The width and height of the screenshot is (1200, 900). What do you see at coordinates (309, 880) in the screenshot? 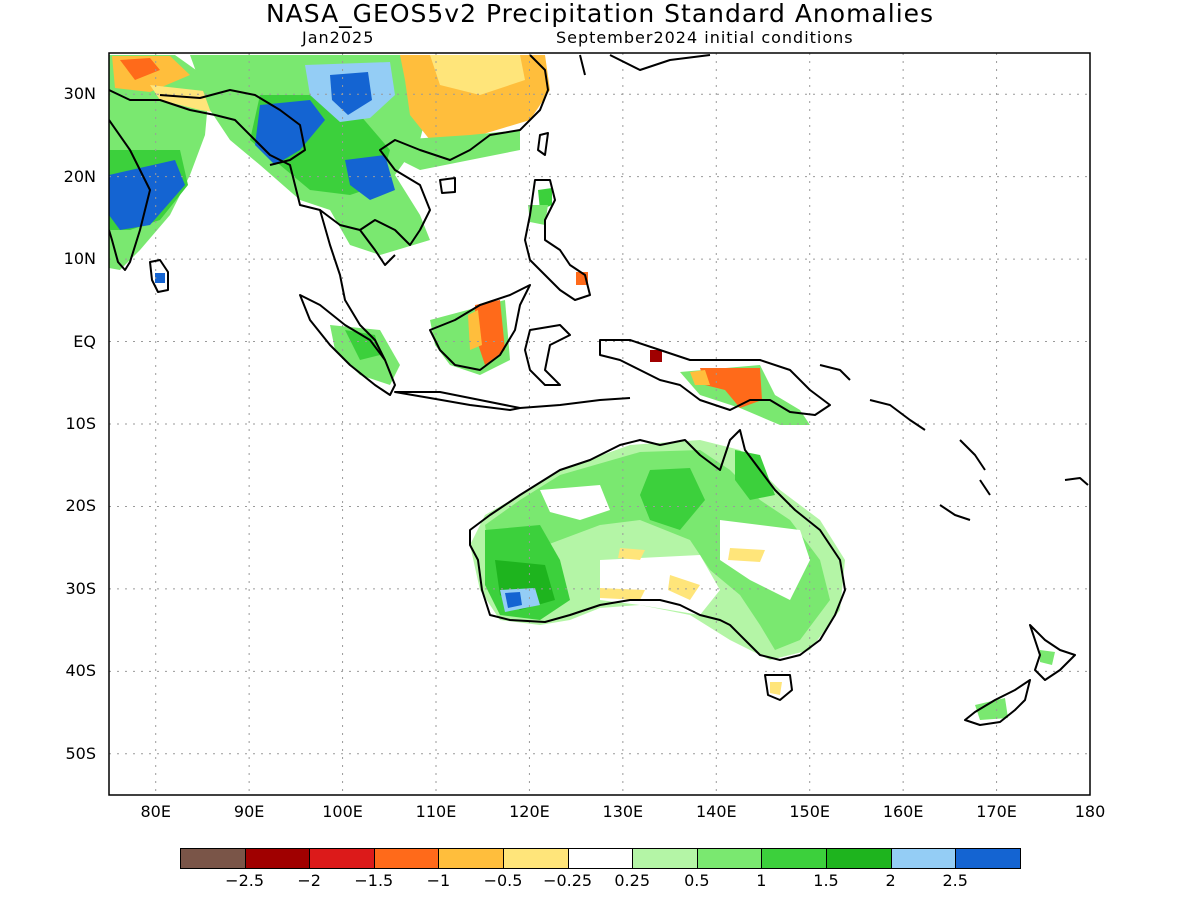
I see `colorbar-label: −2` at bounding box center [309, 880].